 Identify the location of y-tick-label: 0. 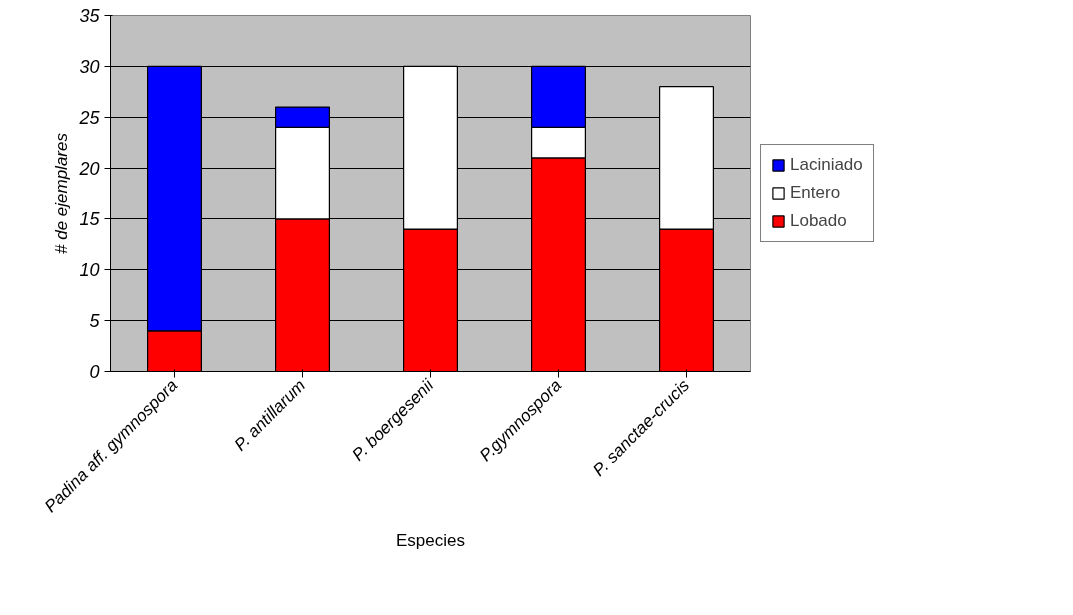
(94, 372).